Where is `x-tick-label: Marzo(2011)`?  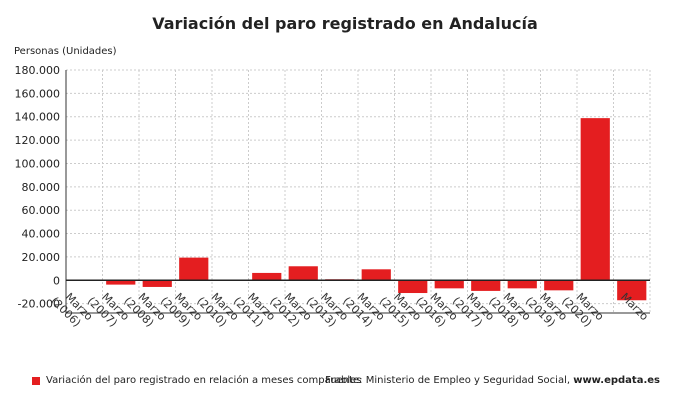
x-tick-label: Marzo(2011) is located at coordinates (254, 308).